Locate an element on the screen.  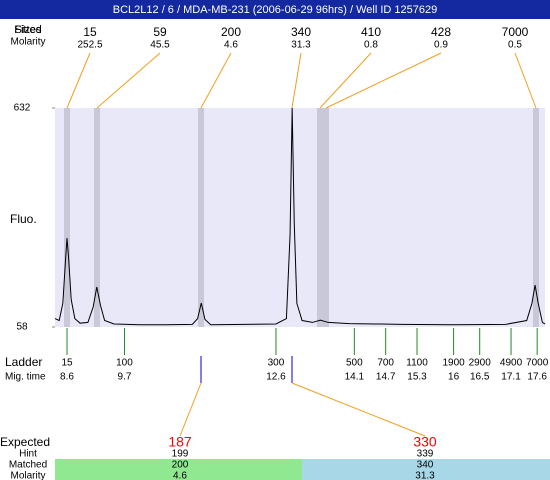
mig-time-label: Mig. time is located at coordinates (25, 377).